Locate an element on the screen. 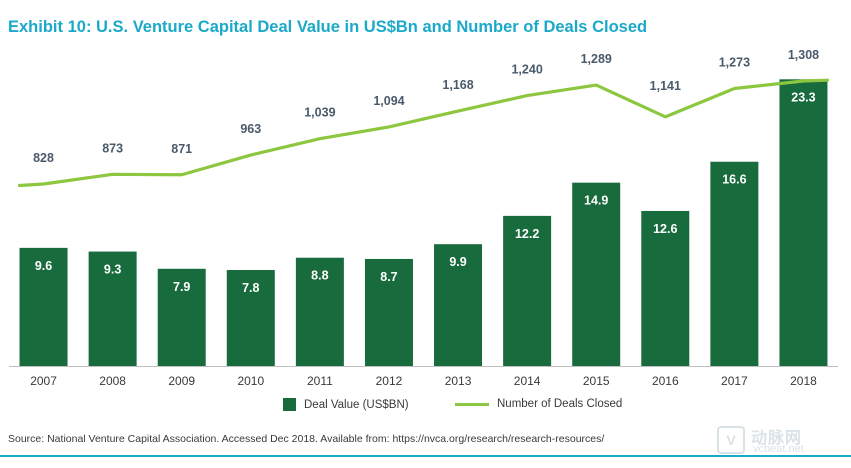 Image resolution: width=851 pixels, height=468 pixels. line-value-label: 1,141 is located at coordinates (665, 86).